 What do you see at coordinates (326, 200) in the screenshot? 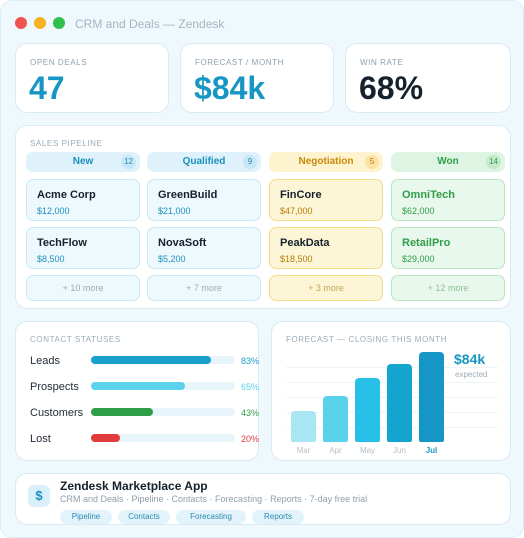
I see `deal-card: FinCore $47,000` at bounding box center [326, 200].